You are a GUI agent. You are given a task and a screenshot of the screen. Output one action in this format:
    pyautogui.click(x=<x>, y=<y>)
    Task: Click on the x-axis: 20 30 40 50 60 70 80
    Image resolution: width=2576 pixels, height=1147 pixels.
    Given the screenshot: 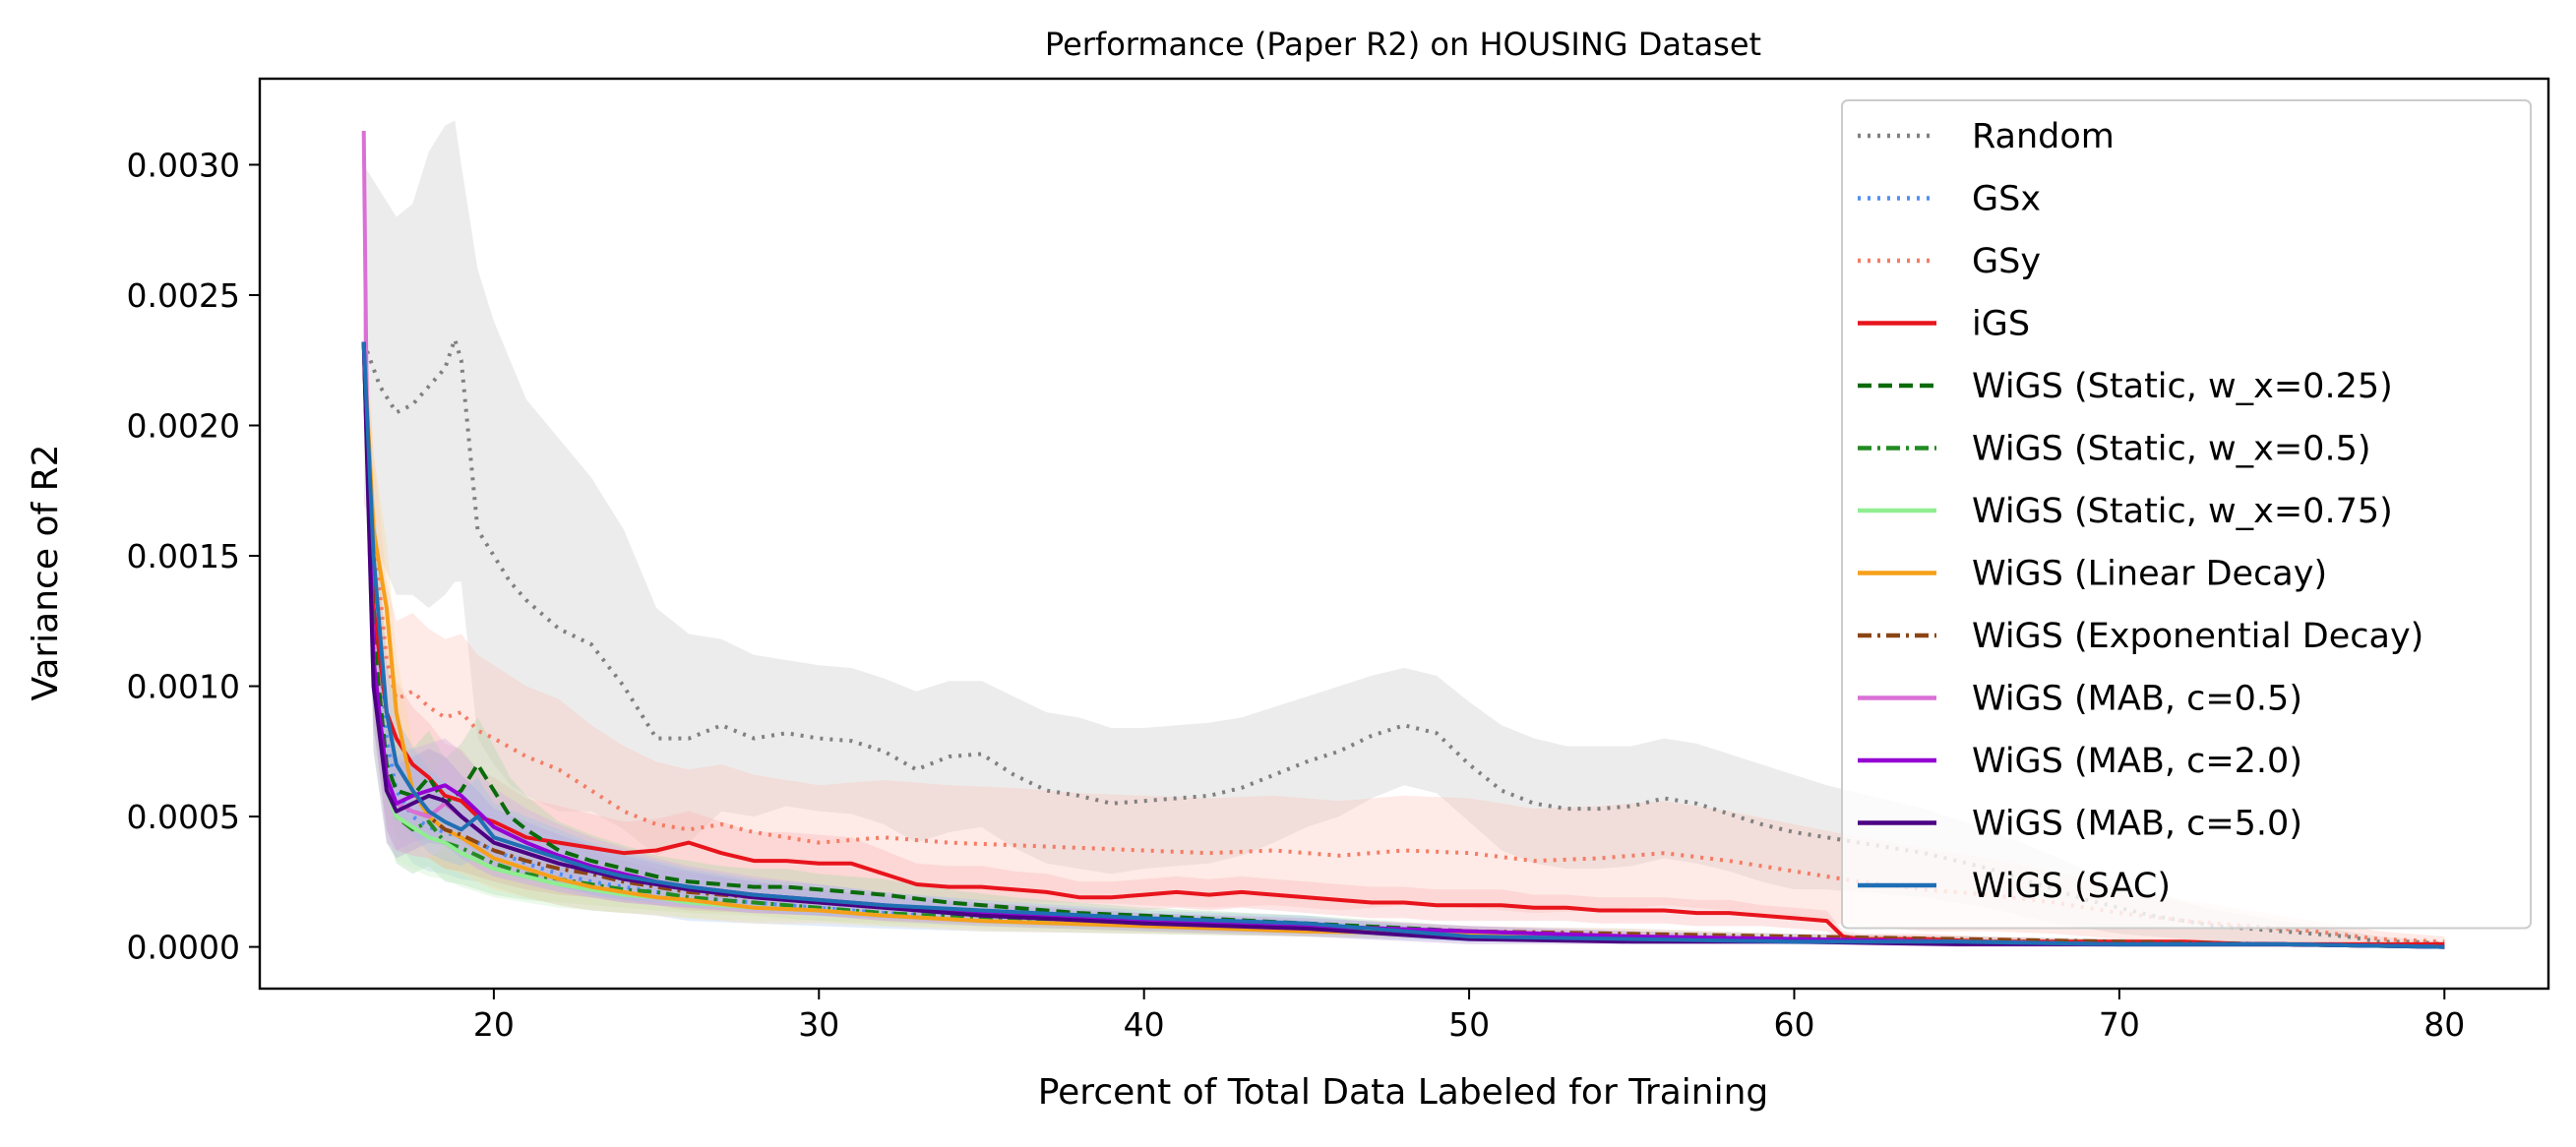 What is the action you would take?
    pyautogui.click(x=1469, y=1016)
    